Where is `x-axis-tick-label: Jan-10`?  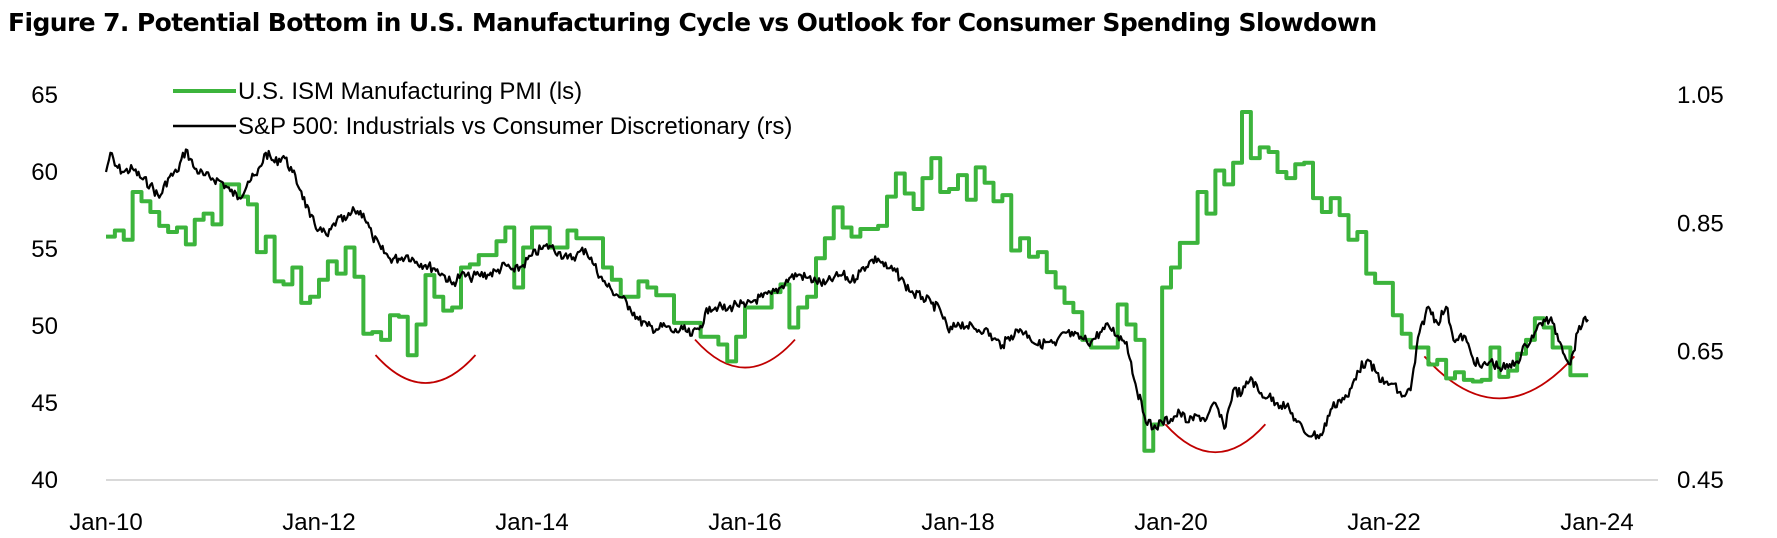
x-axis-tick-label: Jan-10 is located at coordinates (105, 522).